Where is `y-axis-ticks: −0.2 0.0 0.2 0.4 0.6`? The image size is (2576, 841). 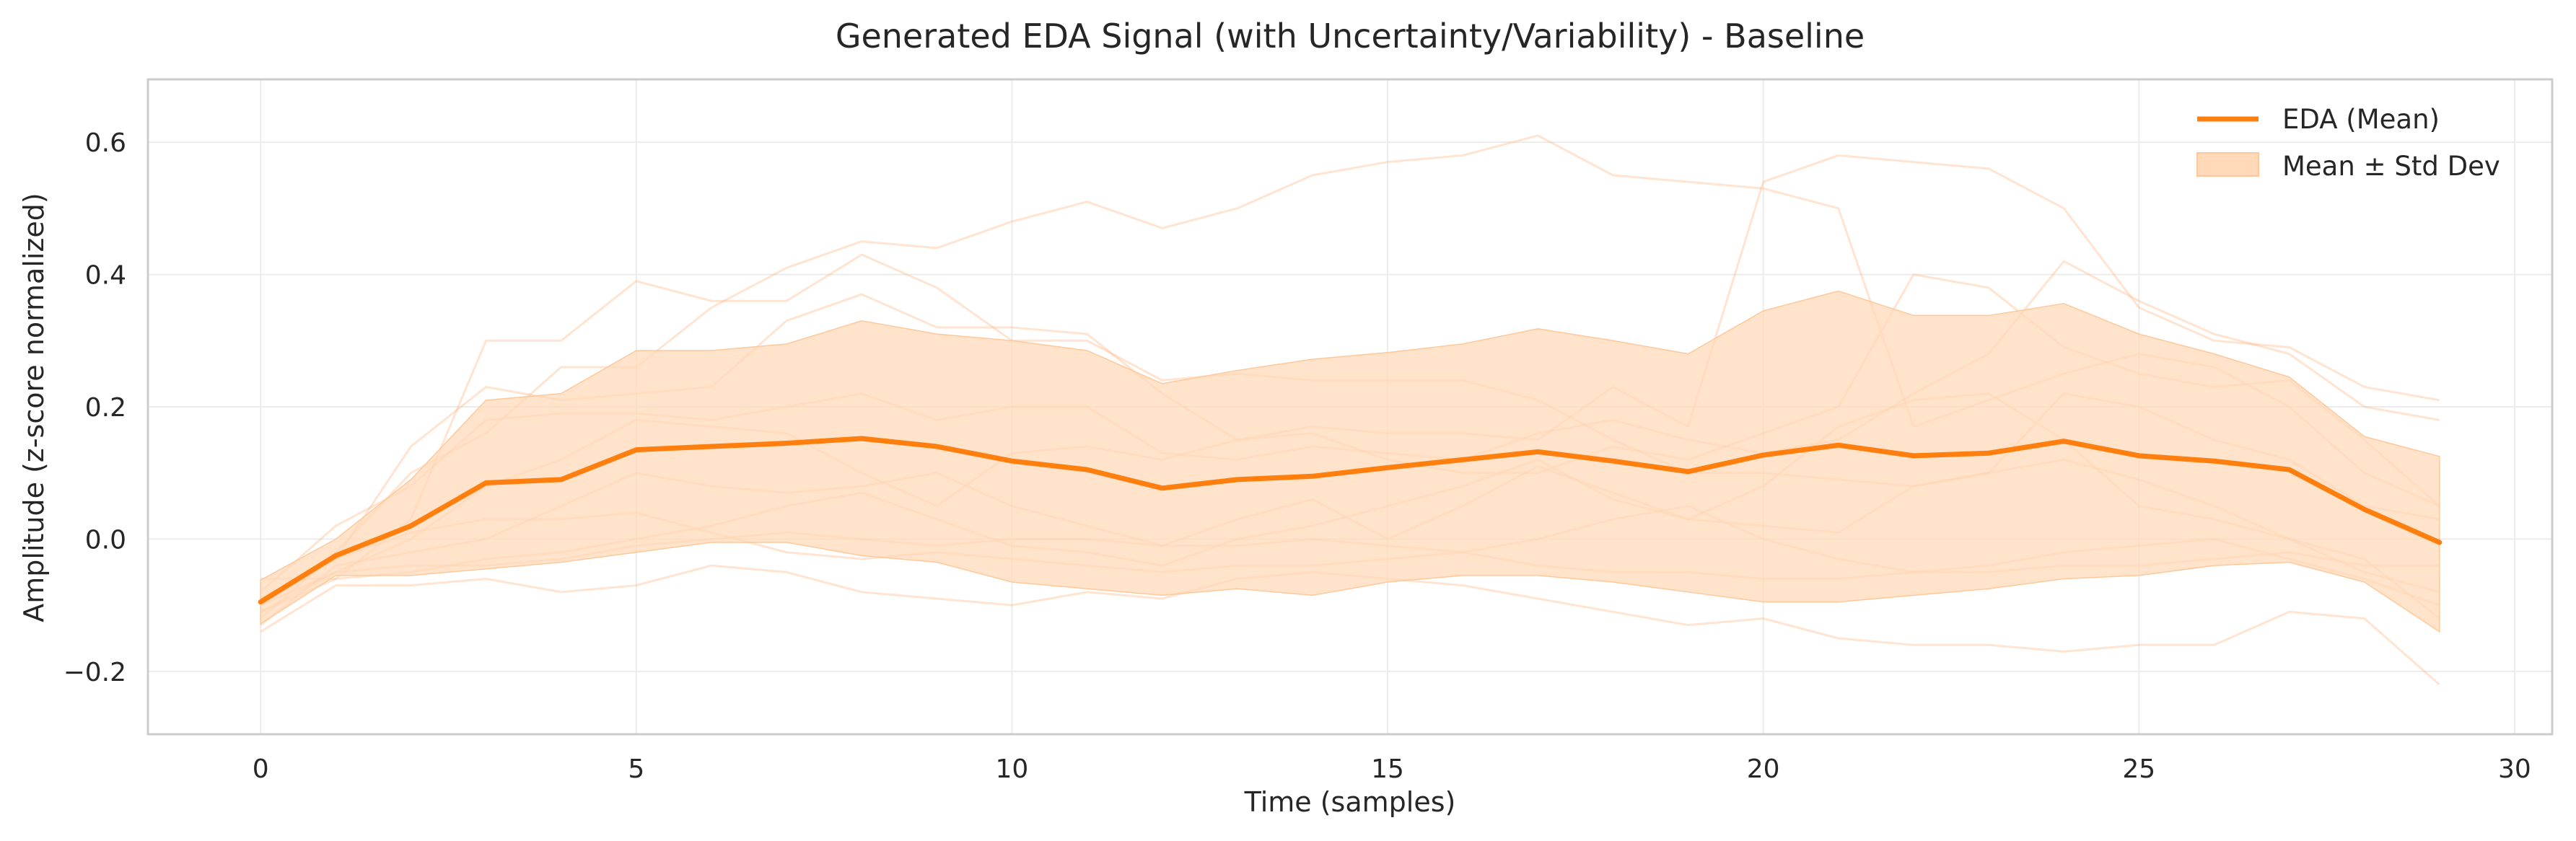
y-axis-ticks: −0.2 0.0 0.2 0.4 0.6 is located at coordinates (94, 407).